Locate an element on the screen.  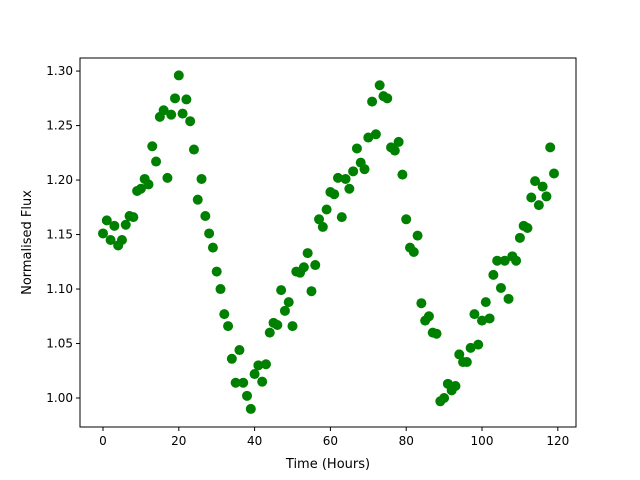
x-axis-label: Time (Hours) is located at coordinates (327, 464).